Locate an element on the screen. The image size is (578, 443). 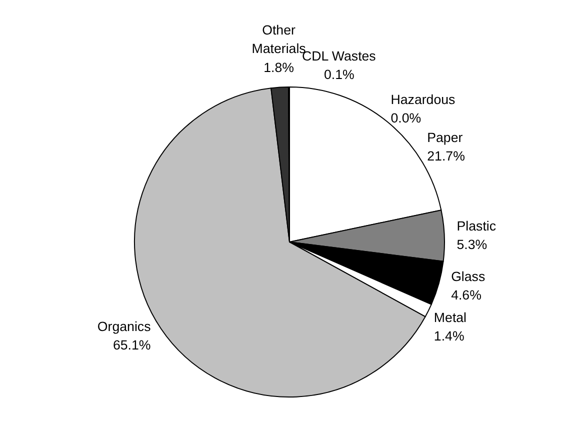
data-label: 0.1% is located at coordinates (339, 74).